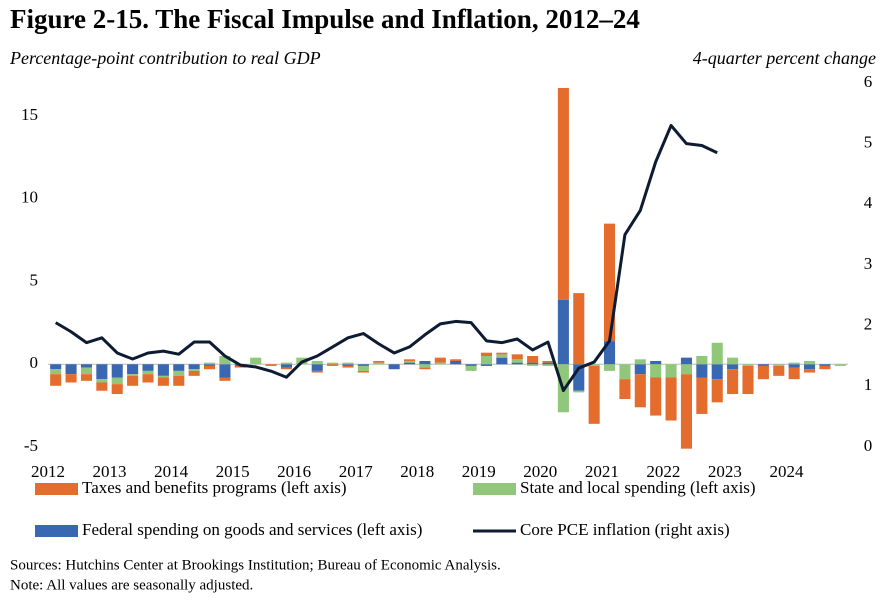  Describe the element at coordinates (725, 471) in the screenshot. I see `x-tick-label: 2023` at that location.